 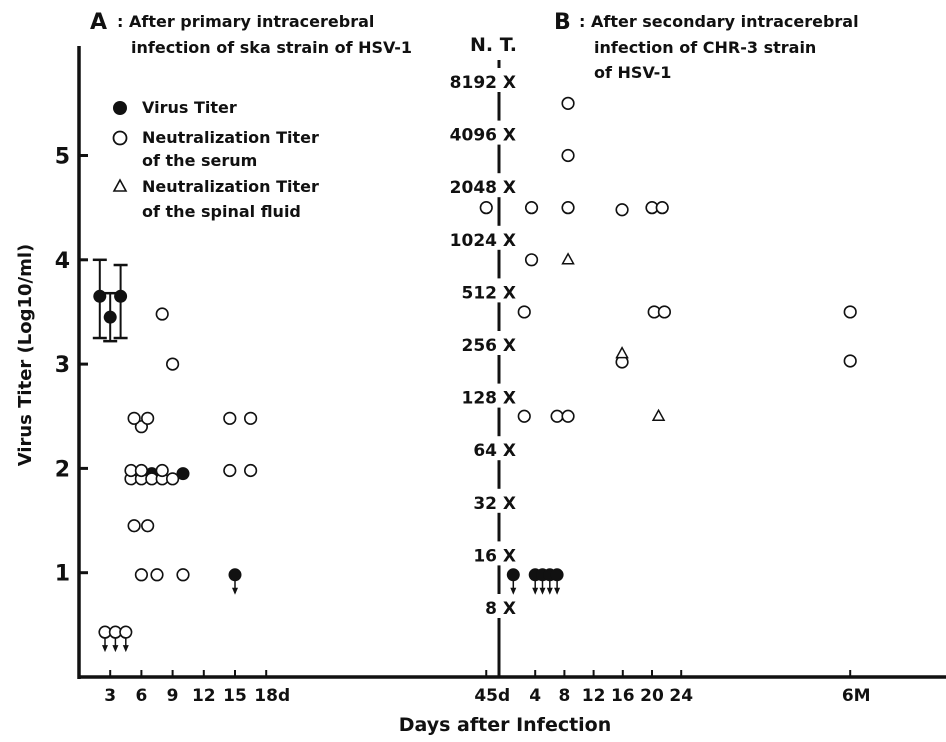 I want to click on nt-label-8: 32 X, so click(x=494, y=504).